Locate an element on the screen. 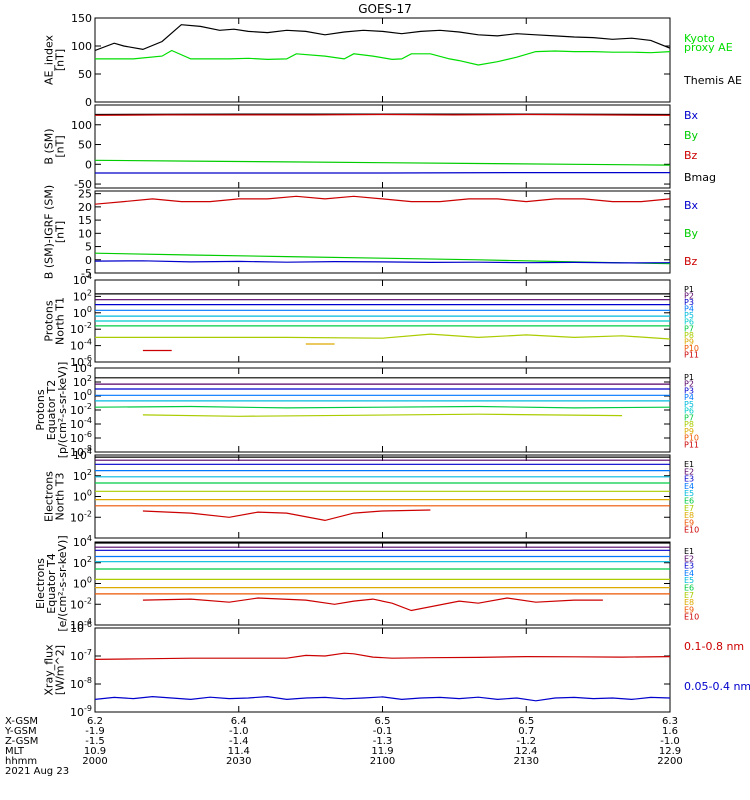  x-axis-row-label: Y-GSM is located at coordinates (20, 731).